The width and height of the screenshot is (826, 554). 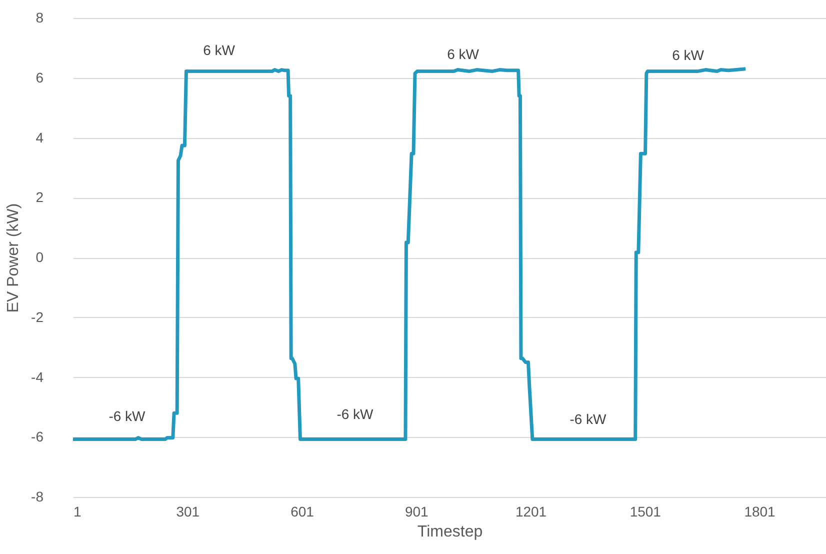 I want to click on y-tick-label: -4, so click(x=37, y=376).